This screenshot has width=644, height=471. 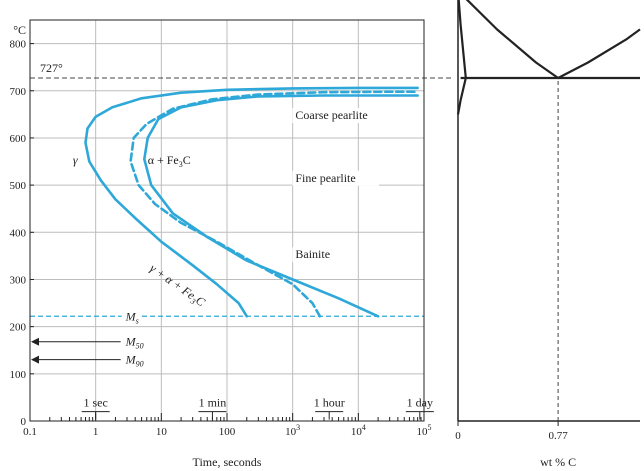 What do you see at coordinates (134, 361) in the screenshot?
I see `martensite-label: M90` at bounding box center [134, 361].